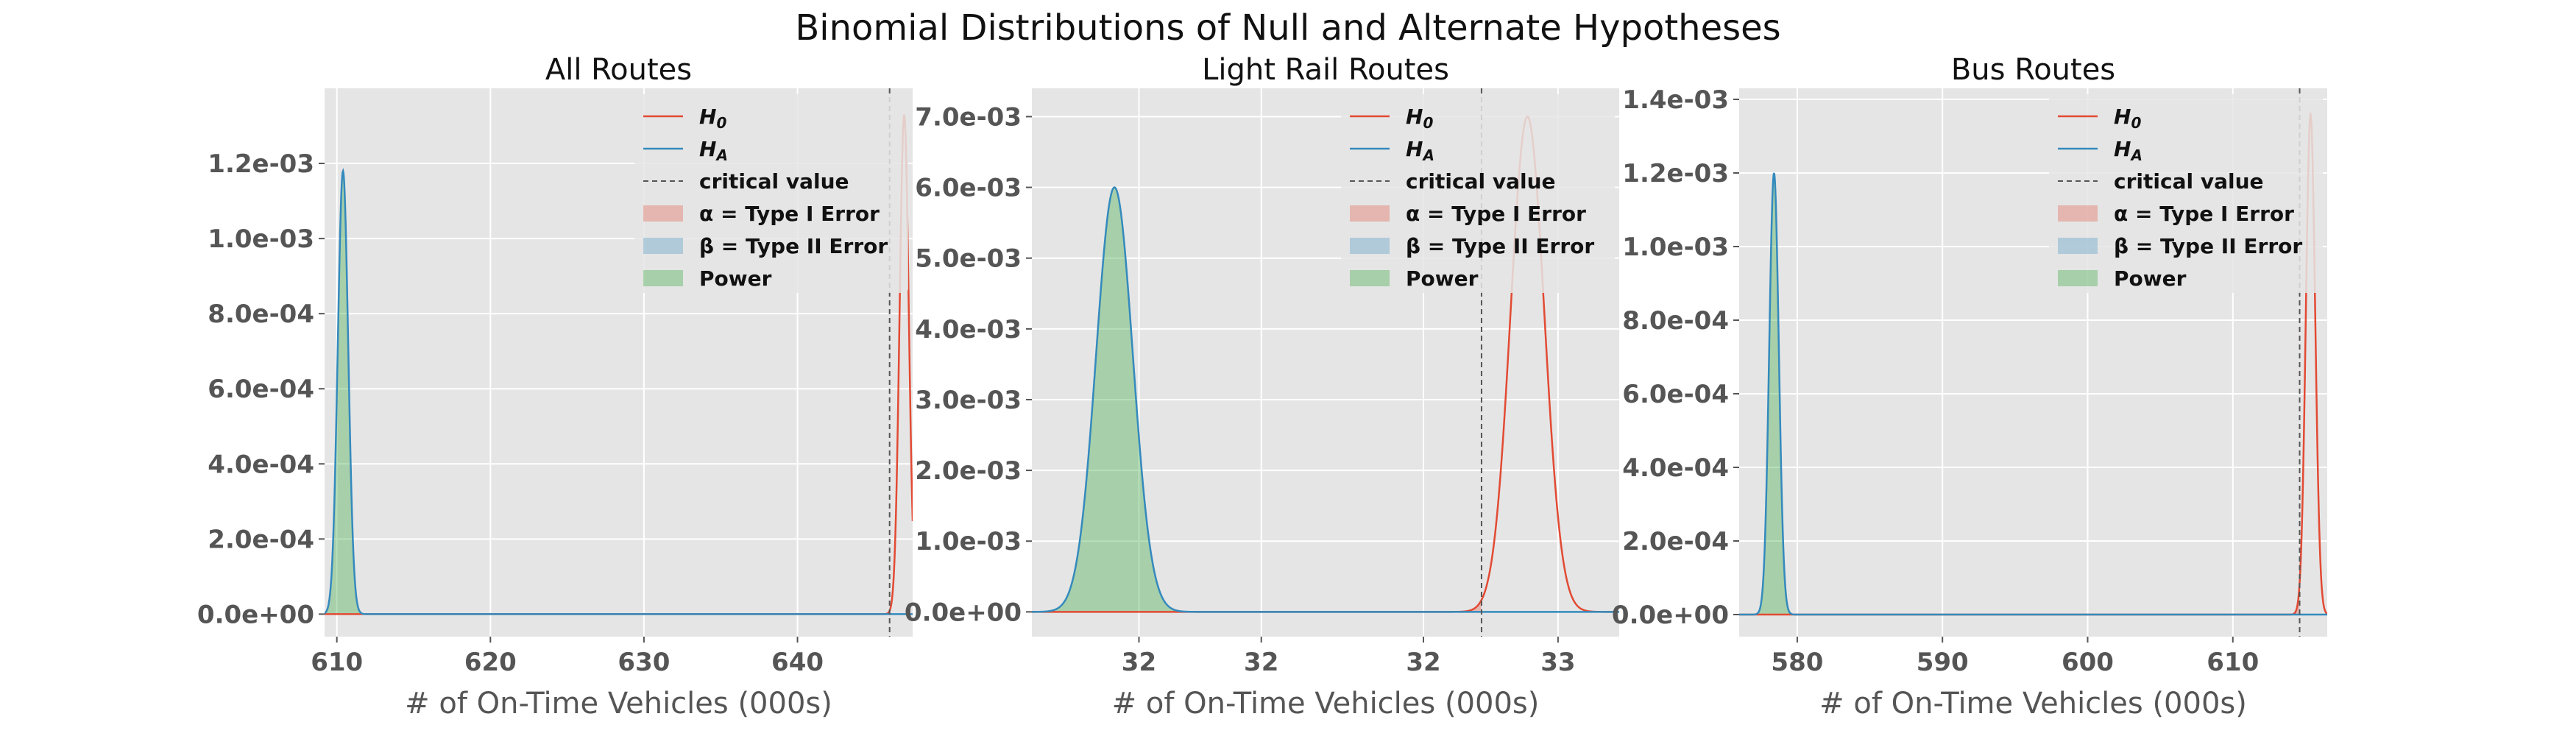 The height and width of the screenshot is (736, 2576). Describe the element at coordinates (968, 117) in the screenshot. I see `y-tick-label: 7.0e-03` at that location.